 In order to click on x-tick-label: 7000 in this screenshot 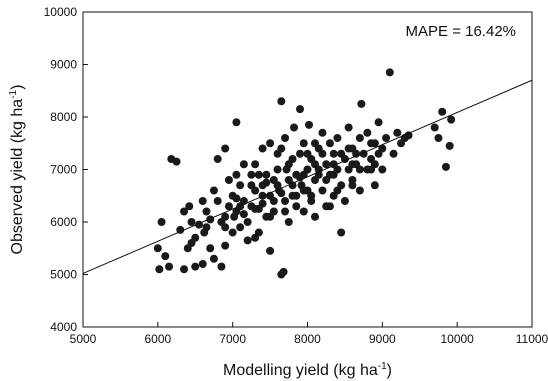, I will do `click(232, 339)`.